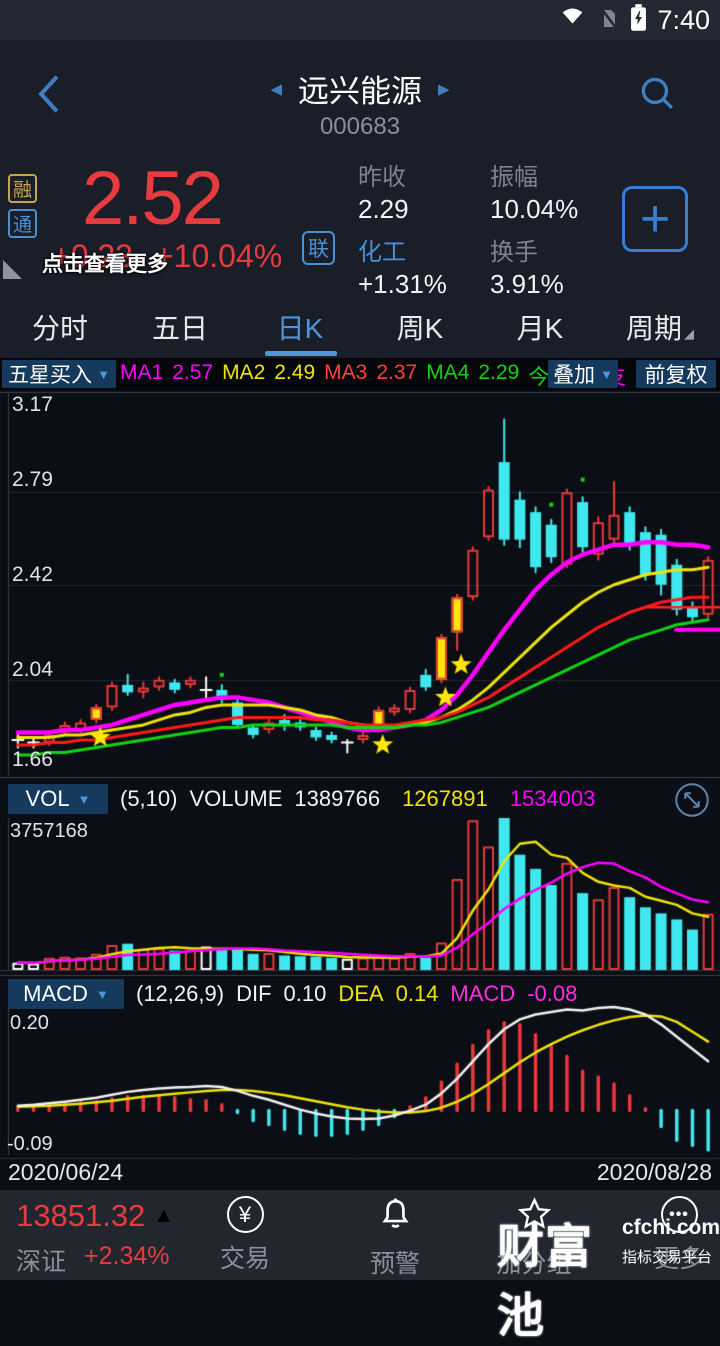 This screenshot has height=1346, width=720. What do you see at coordinates (32, 669) in the screenshot?
I see `kline-y-label-4: 2.04` at bounding box center [32, 669].